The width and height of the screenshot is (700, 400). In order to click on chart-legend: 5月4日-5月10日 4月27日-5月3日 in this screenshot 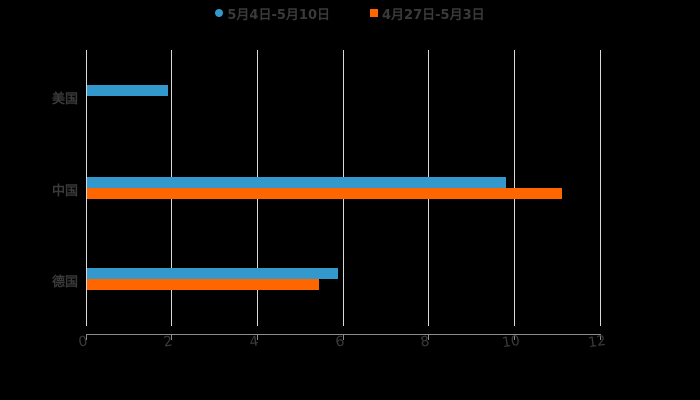, I will do `click(350, 13)`.